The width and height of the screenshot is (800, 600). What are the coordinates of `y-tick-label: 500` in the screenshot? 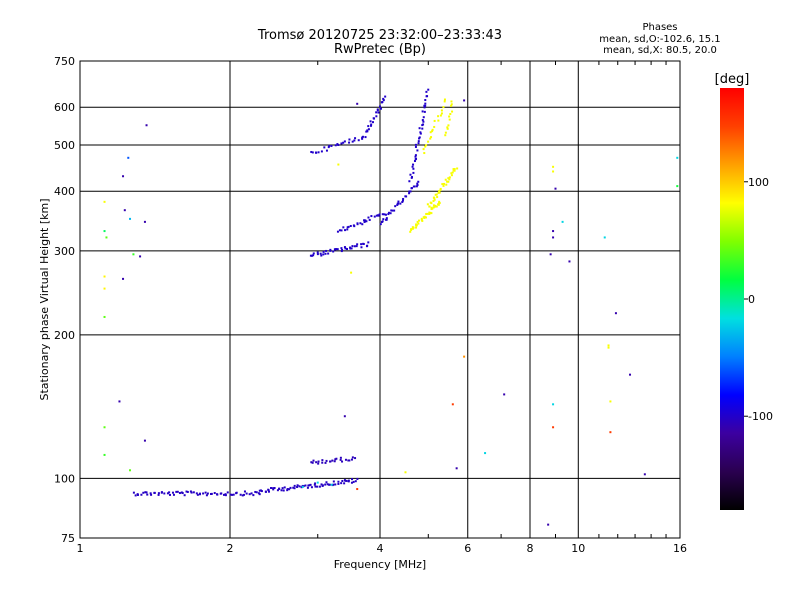 It's located at (64, 145).